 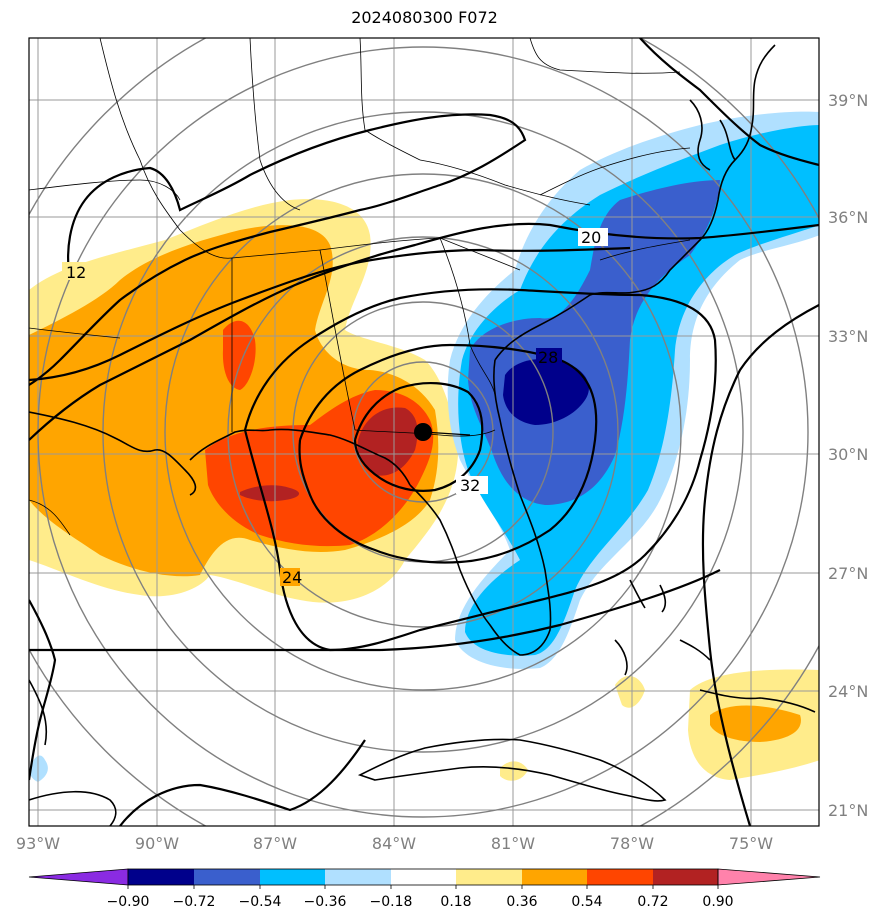 What do you see at coordinates (729, 102) in the screenshot?
I see `contour-north-east` at bounding box center [729, 102].